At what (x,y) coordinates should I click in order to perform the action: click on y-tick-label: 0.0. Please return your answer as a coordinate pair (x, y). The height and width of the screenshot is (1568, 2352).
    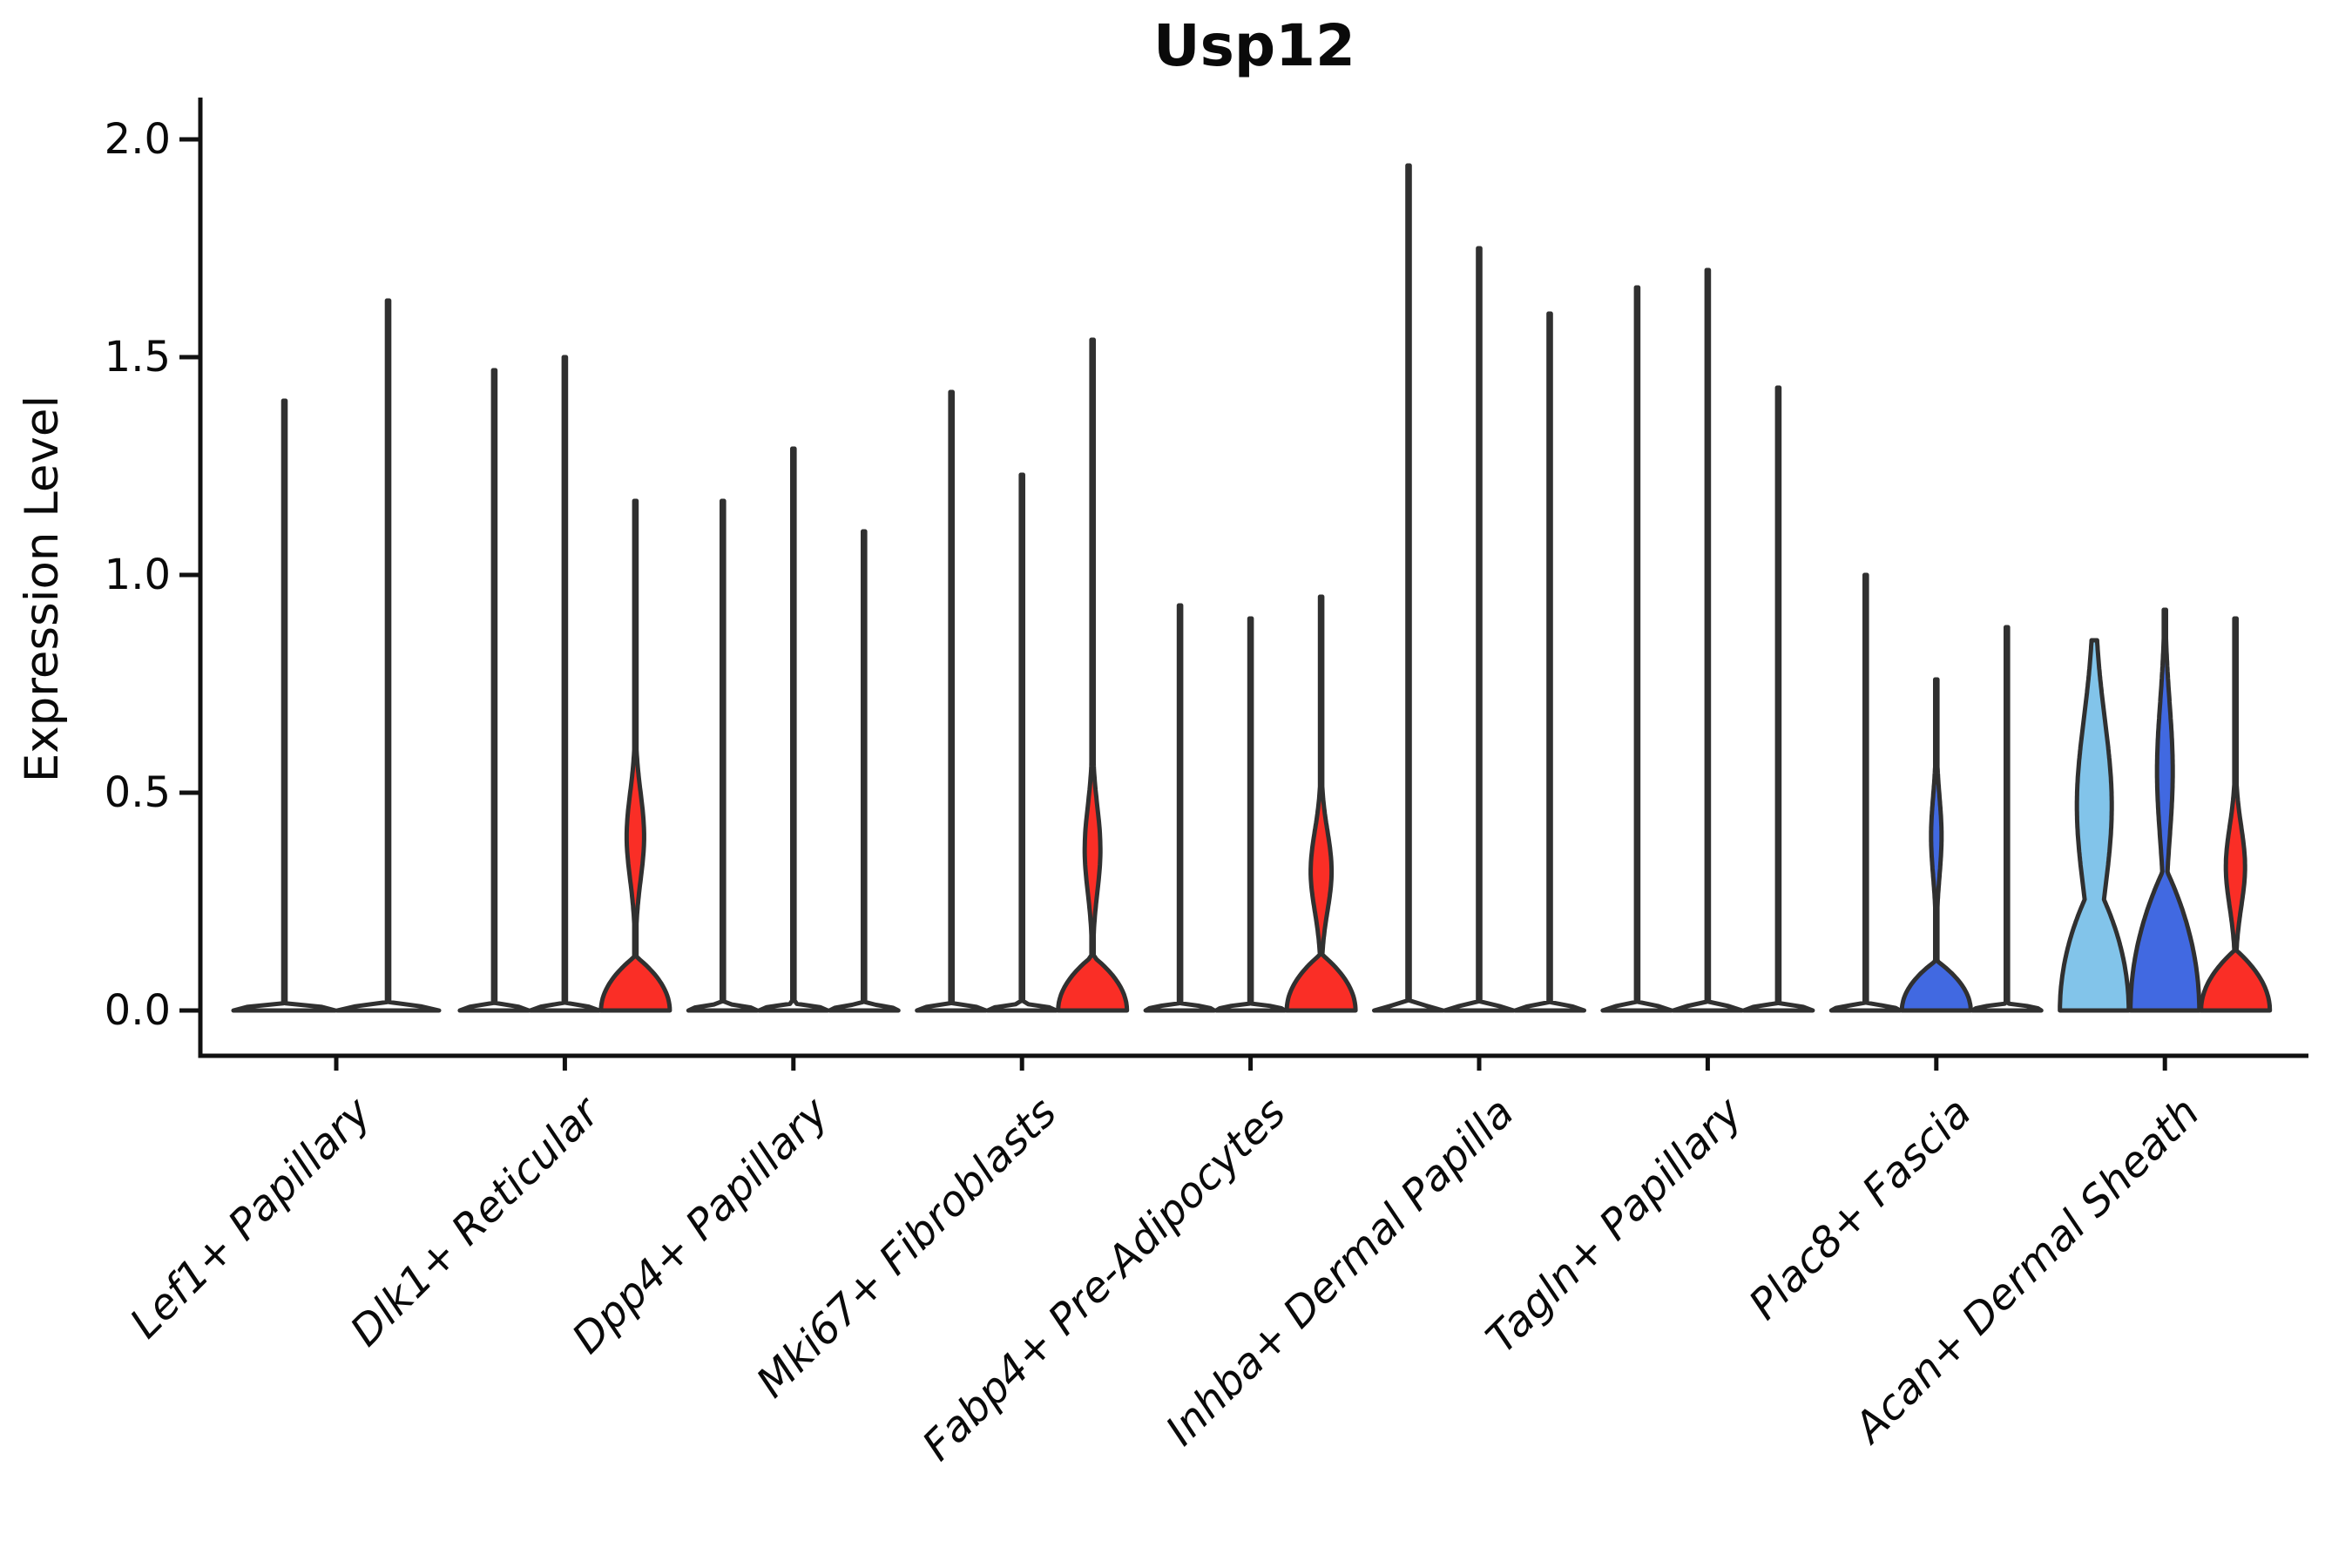
    Looking at the image, I should click on (137, 1011).